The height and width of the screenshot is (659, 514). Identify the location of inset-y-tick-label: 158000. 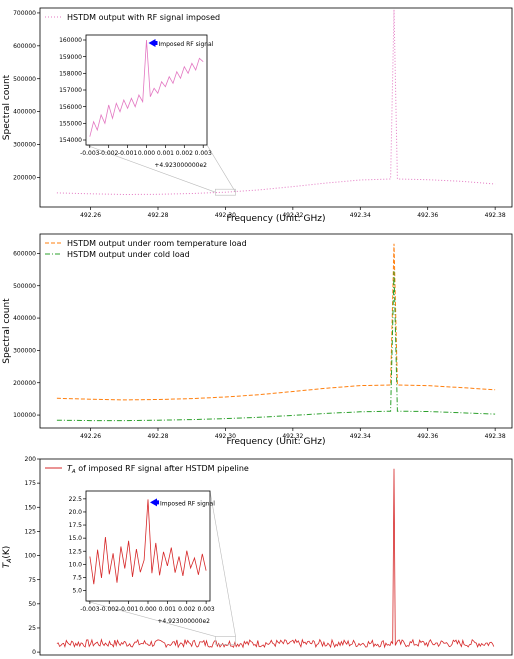
(70, 73).